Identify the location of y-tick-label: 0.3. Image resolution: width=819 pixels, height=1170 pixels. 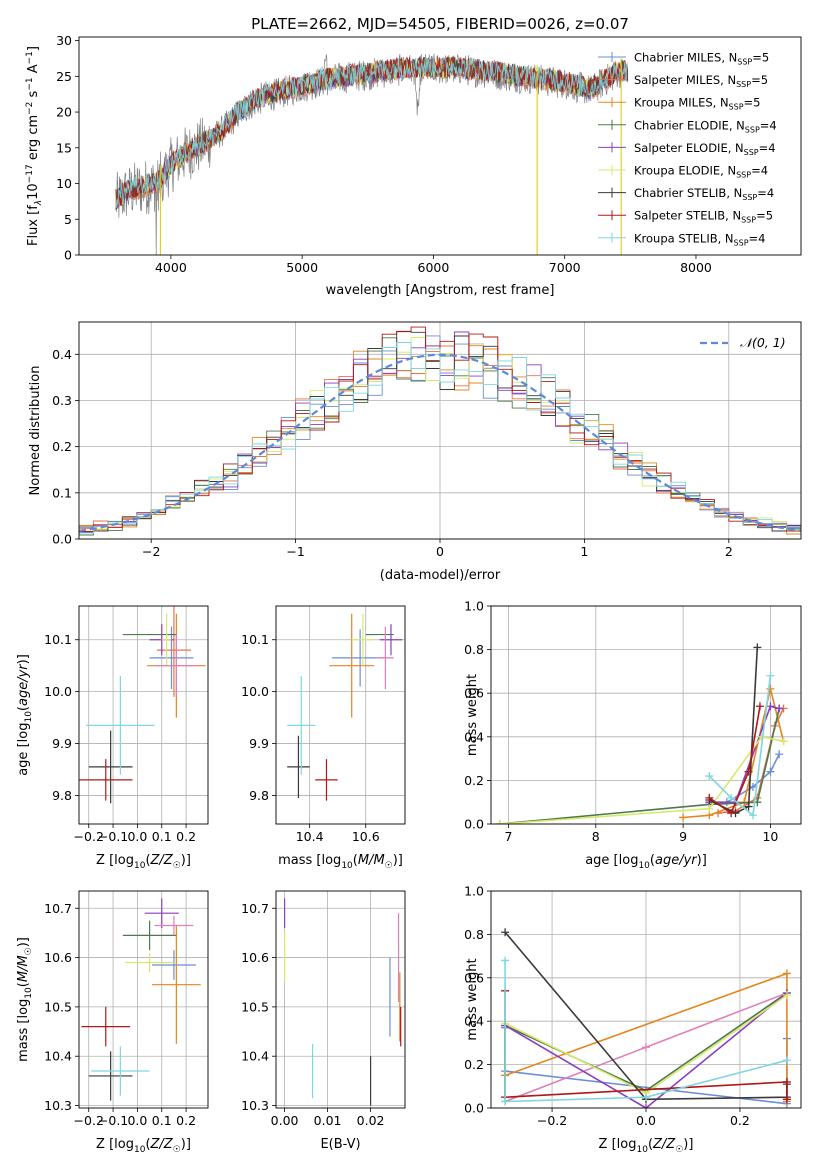
(62, 400).